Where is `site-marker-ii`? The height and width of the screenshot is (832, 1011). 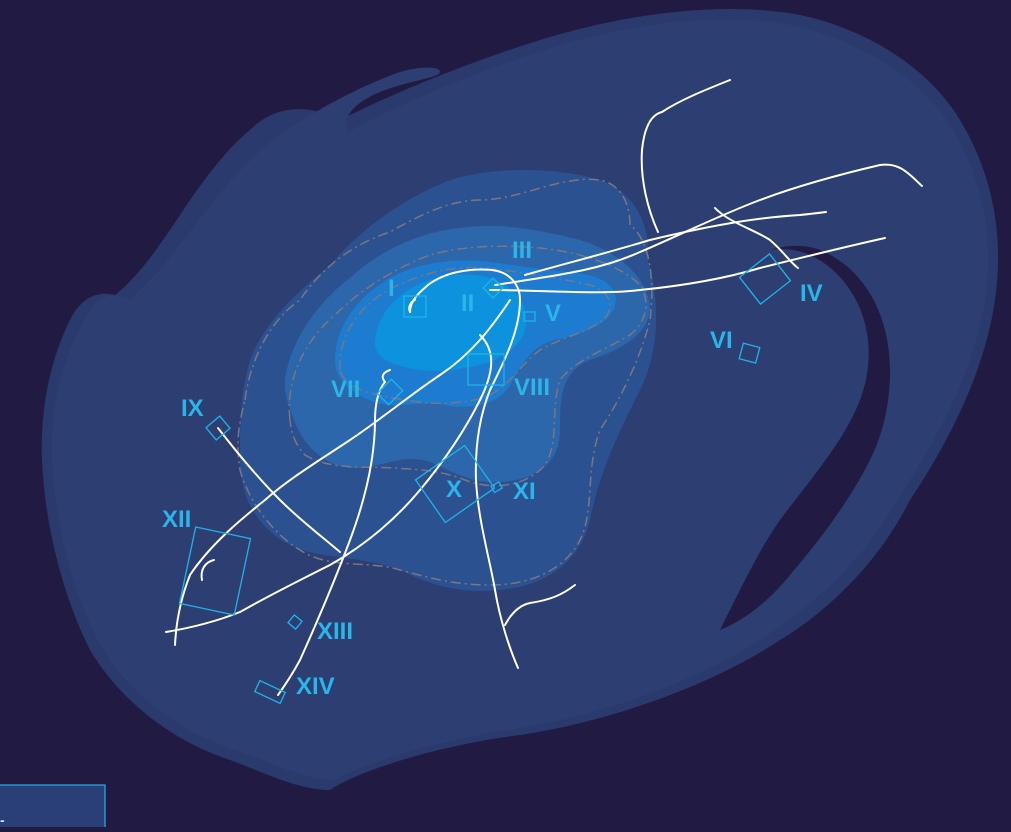
site-marker-ii is located at coordinates (493, 288).